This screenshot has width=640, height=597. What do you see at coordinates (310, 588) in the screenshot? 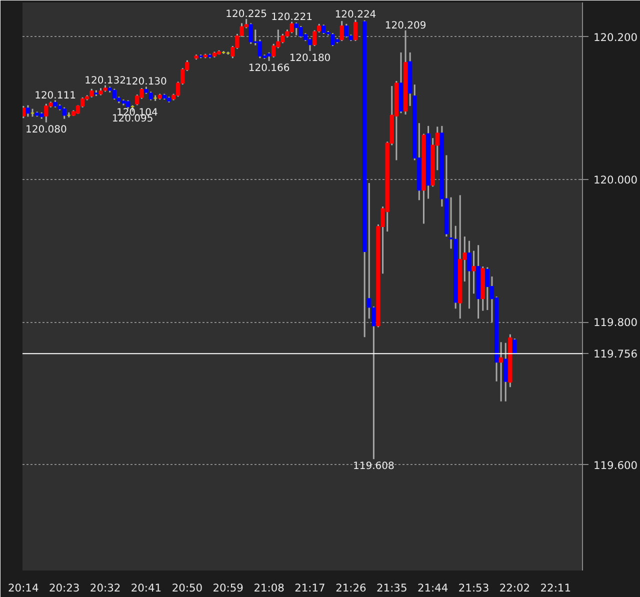
I see `x-tick-label: 21:17` at bounding box center [310, 588].